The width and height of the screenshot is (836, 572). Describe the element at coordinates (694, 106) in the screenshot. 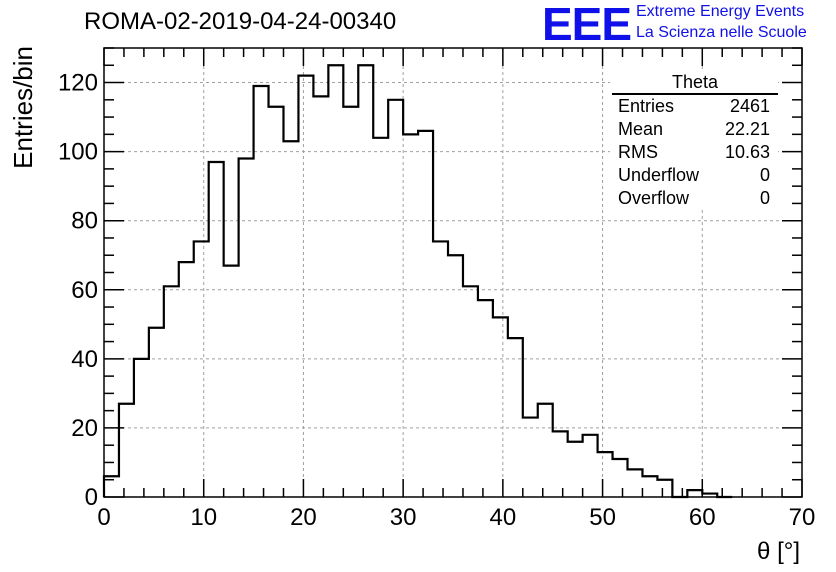

I see `stats-row-entries: Entries 2461` at that location.